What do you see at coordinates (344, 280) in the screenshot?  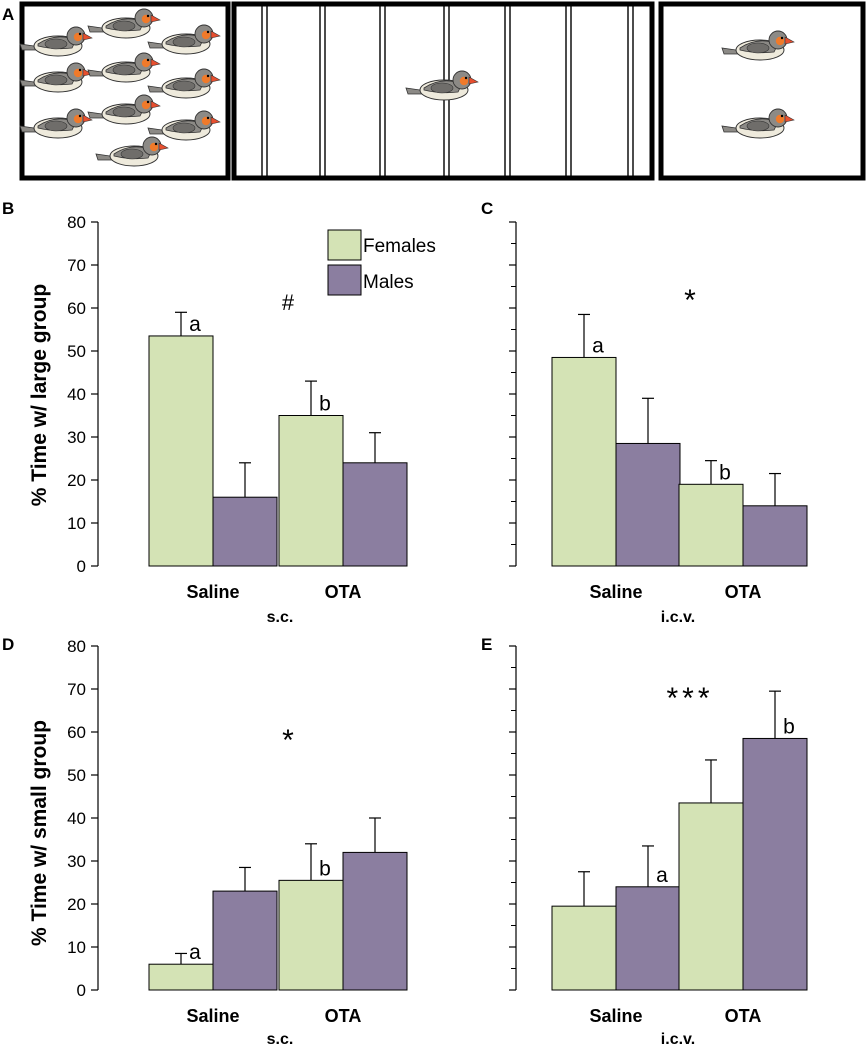 I see `legend-swatch-males` at bounding box center [344, 280].